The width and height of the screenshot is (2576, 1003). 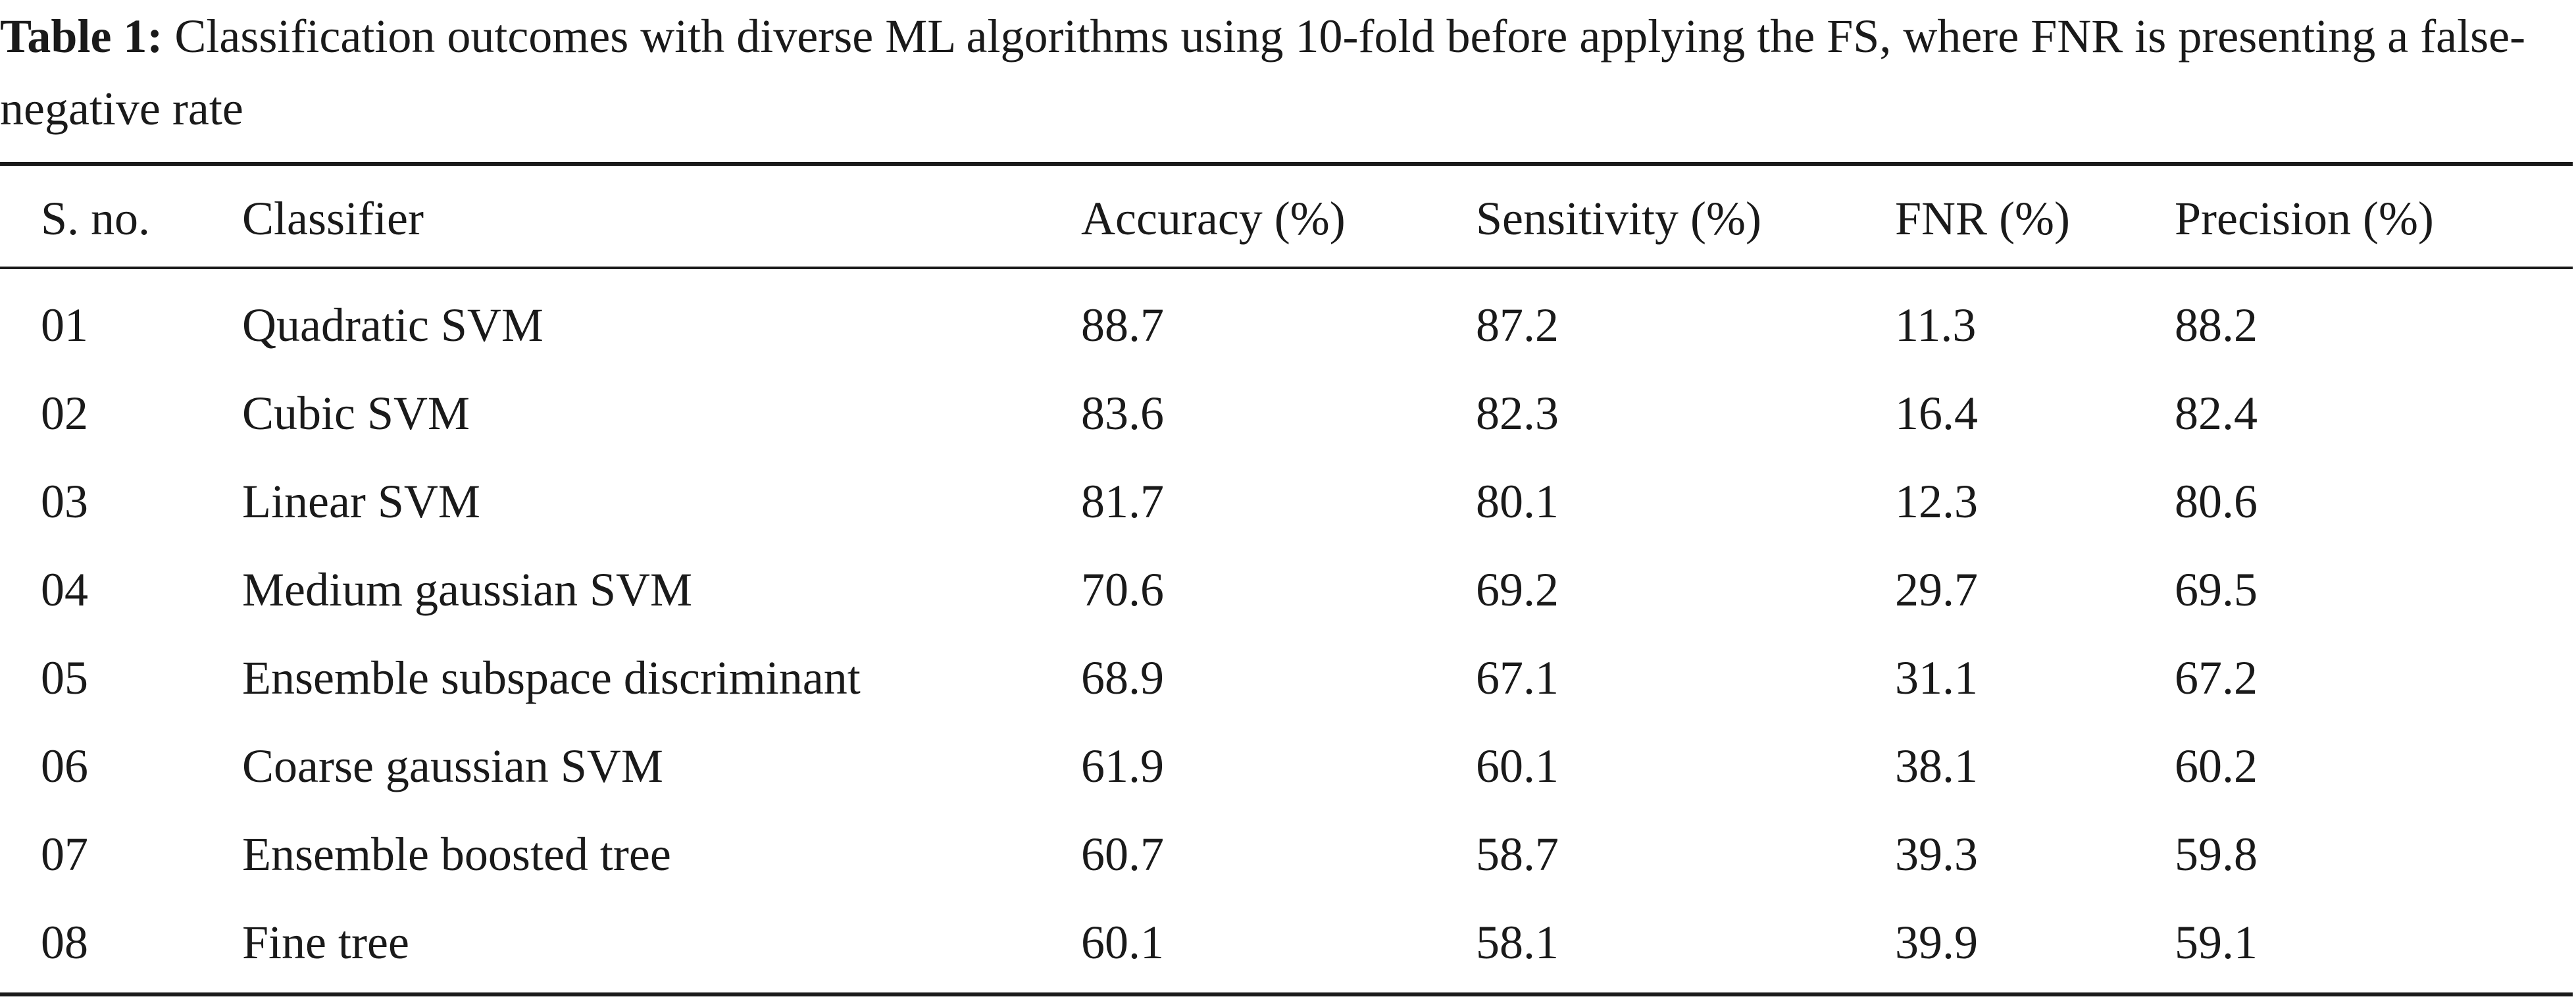 I want to click on cell-fnr: 31.1, so click(x=1936, y=678).